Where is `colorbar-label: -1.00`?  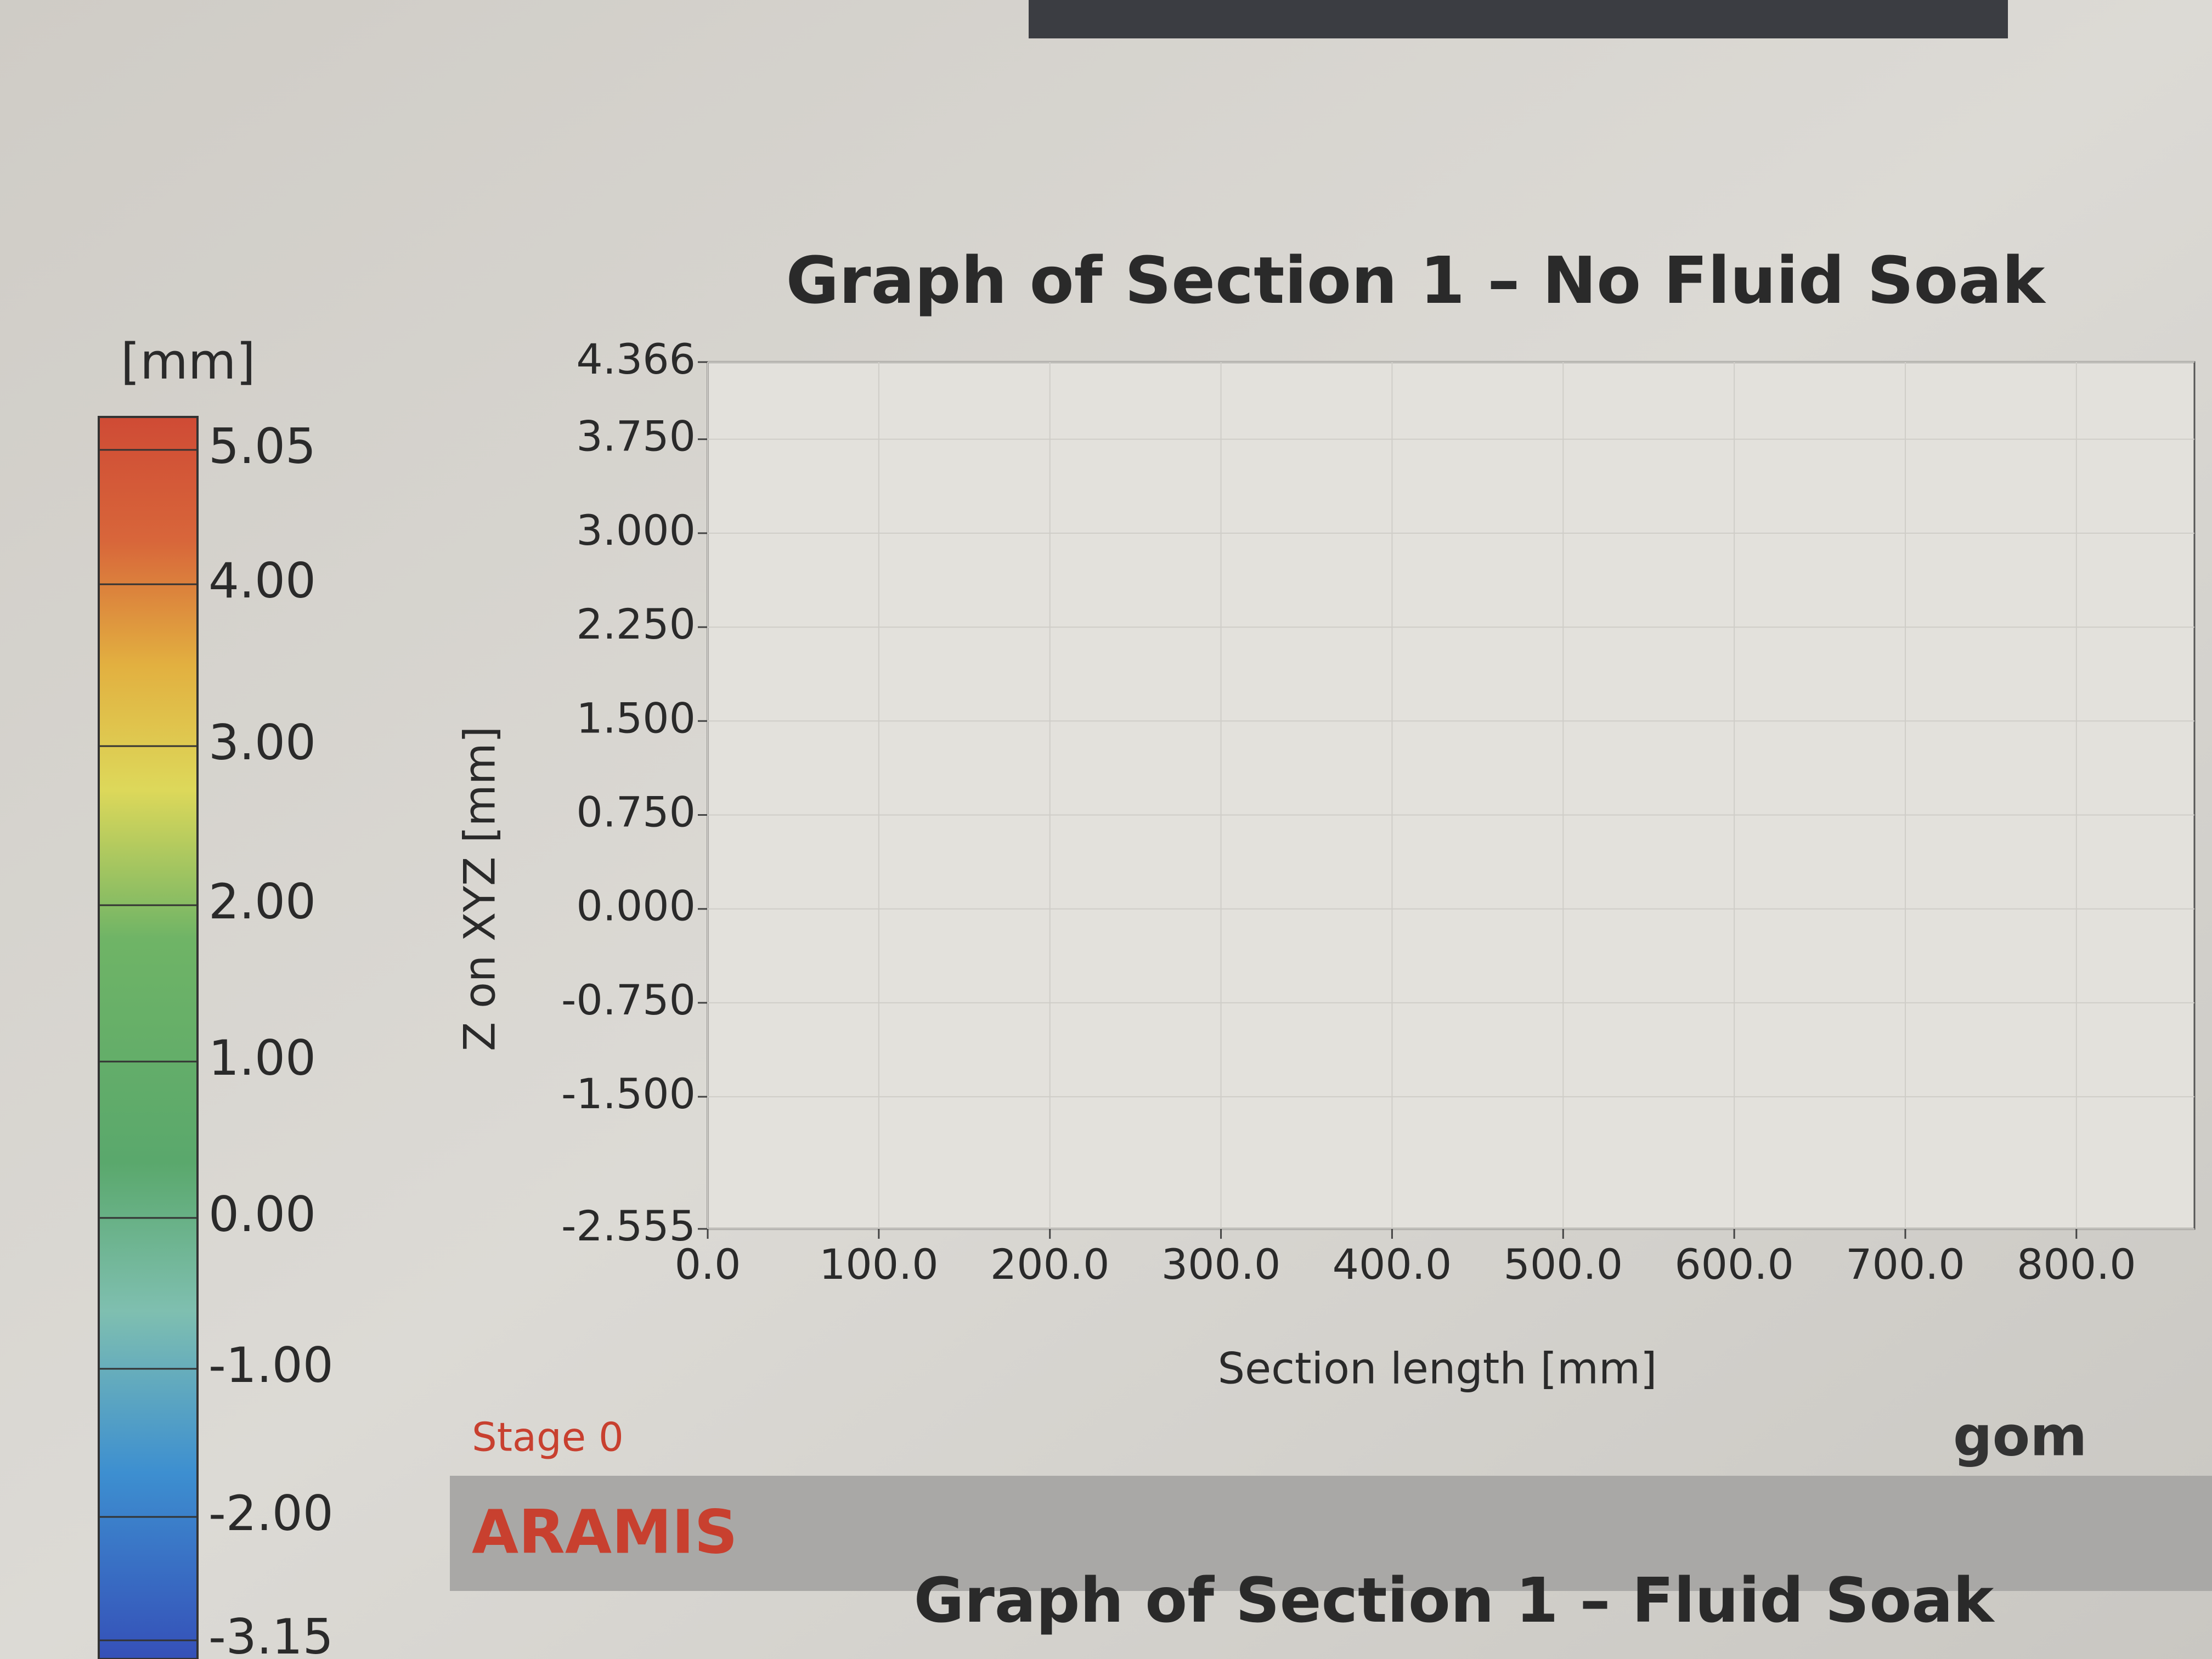
colorbar-label: -1.00 is located at coordinates (271, 1365).